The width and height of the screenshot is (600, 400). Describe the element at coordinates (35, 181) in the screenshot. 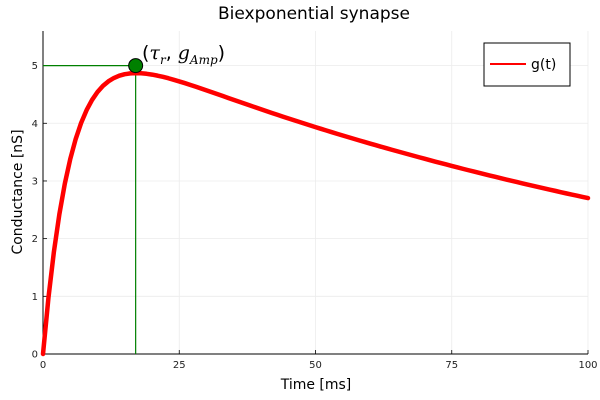

I see `y-tick-label: 3` at that location.